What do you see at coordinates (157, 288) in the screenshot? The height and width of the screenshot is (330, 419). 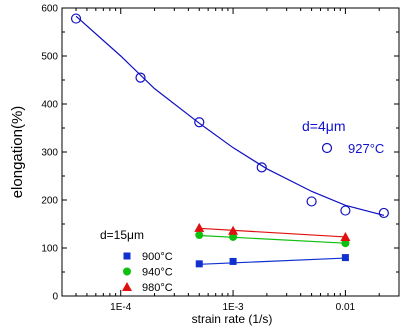 I see `legend-label-980c: 980°C` at bounding box center [157, 288].